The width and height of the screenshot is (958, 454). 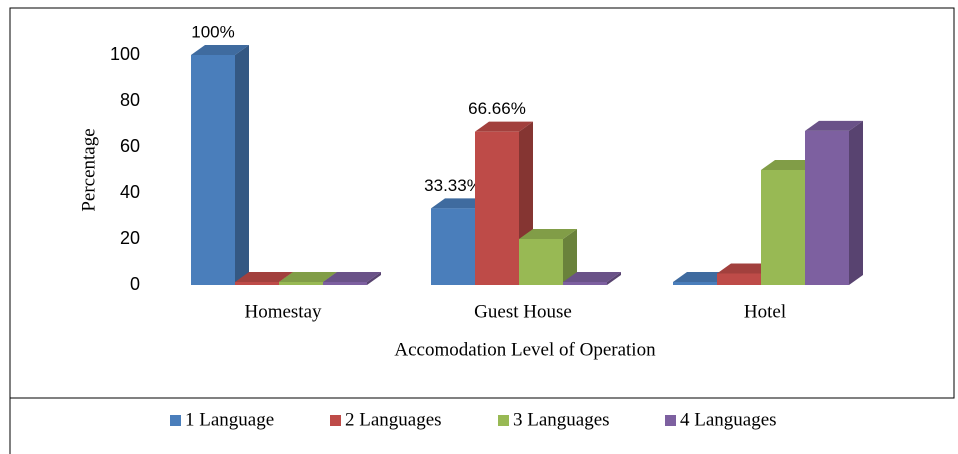 I want to click on y-tick-label: 100, so click(x=125, y=54).